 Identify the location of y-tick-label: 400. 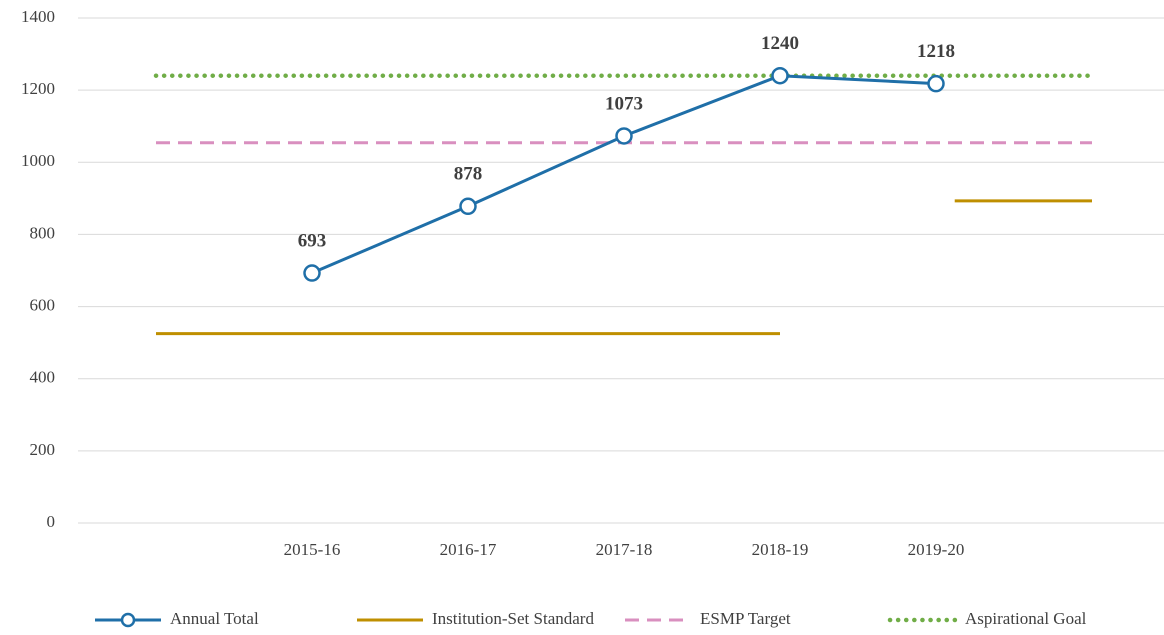
(43, 377).